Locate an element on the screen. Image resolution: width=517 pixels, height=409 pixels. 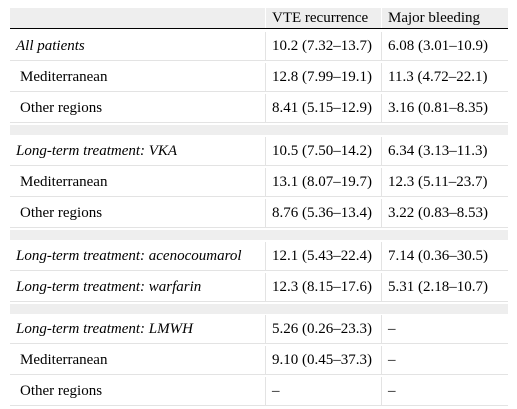
vte-value: 13.1 (8.07–19.7) is located at coordinates (322, 182).